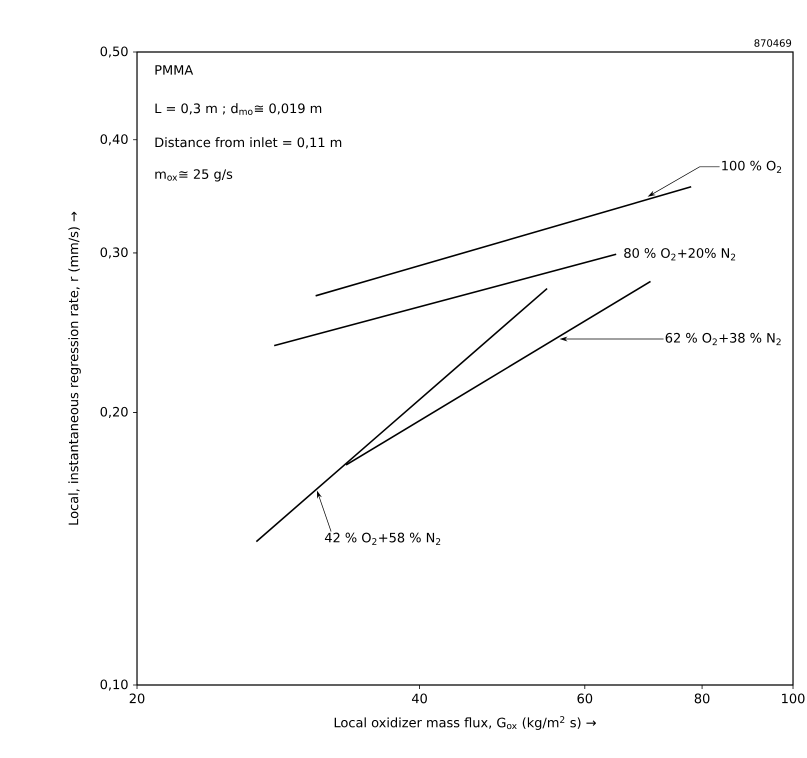  I want to click on x-tick-label: 20, so click(137, 699).